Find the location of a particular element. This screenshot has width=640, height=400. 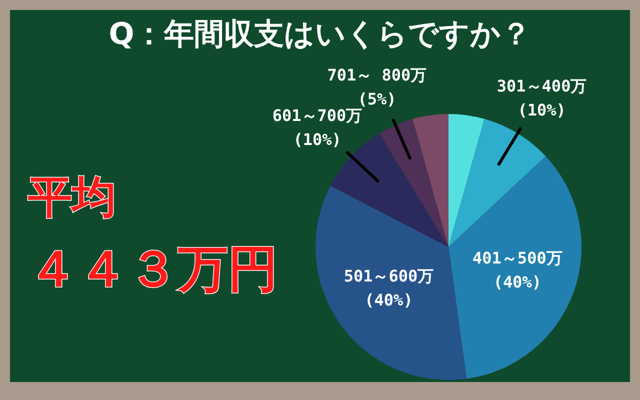

slice-label: 401～500万 is located at coordinates (517, 258).